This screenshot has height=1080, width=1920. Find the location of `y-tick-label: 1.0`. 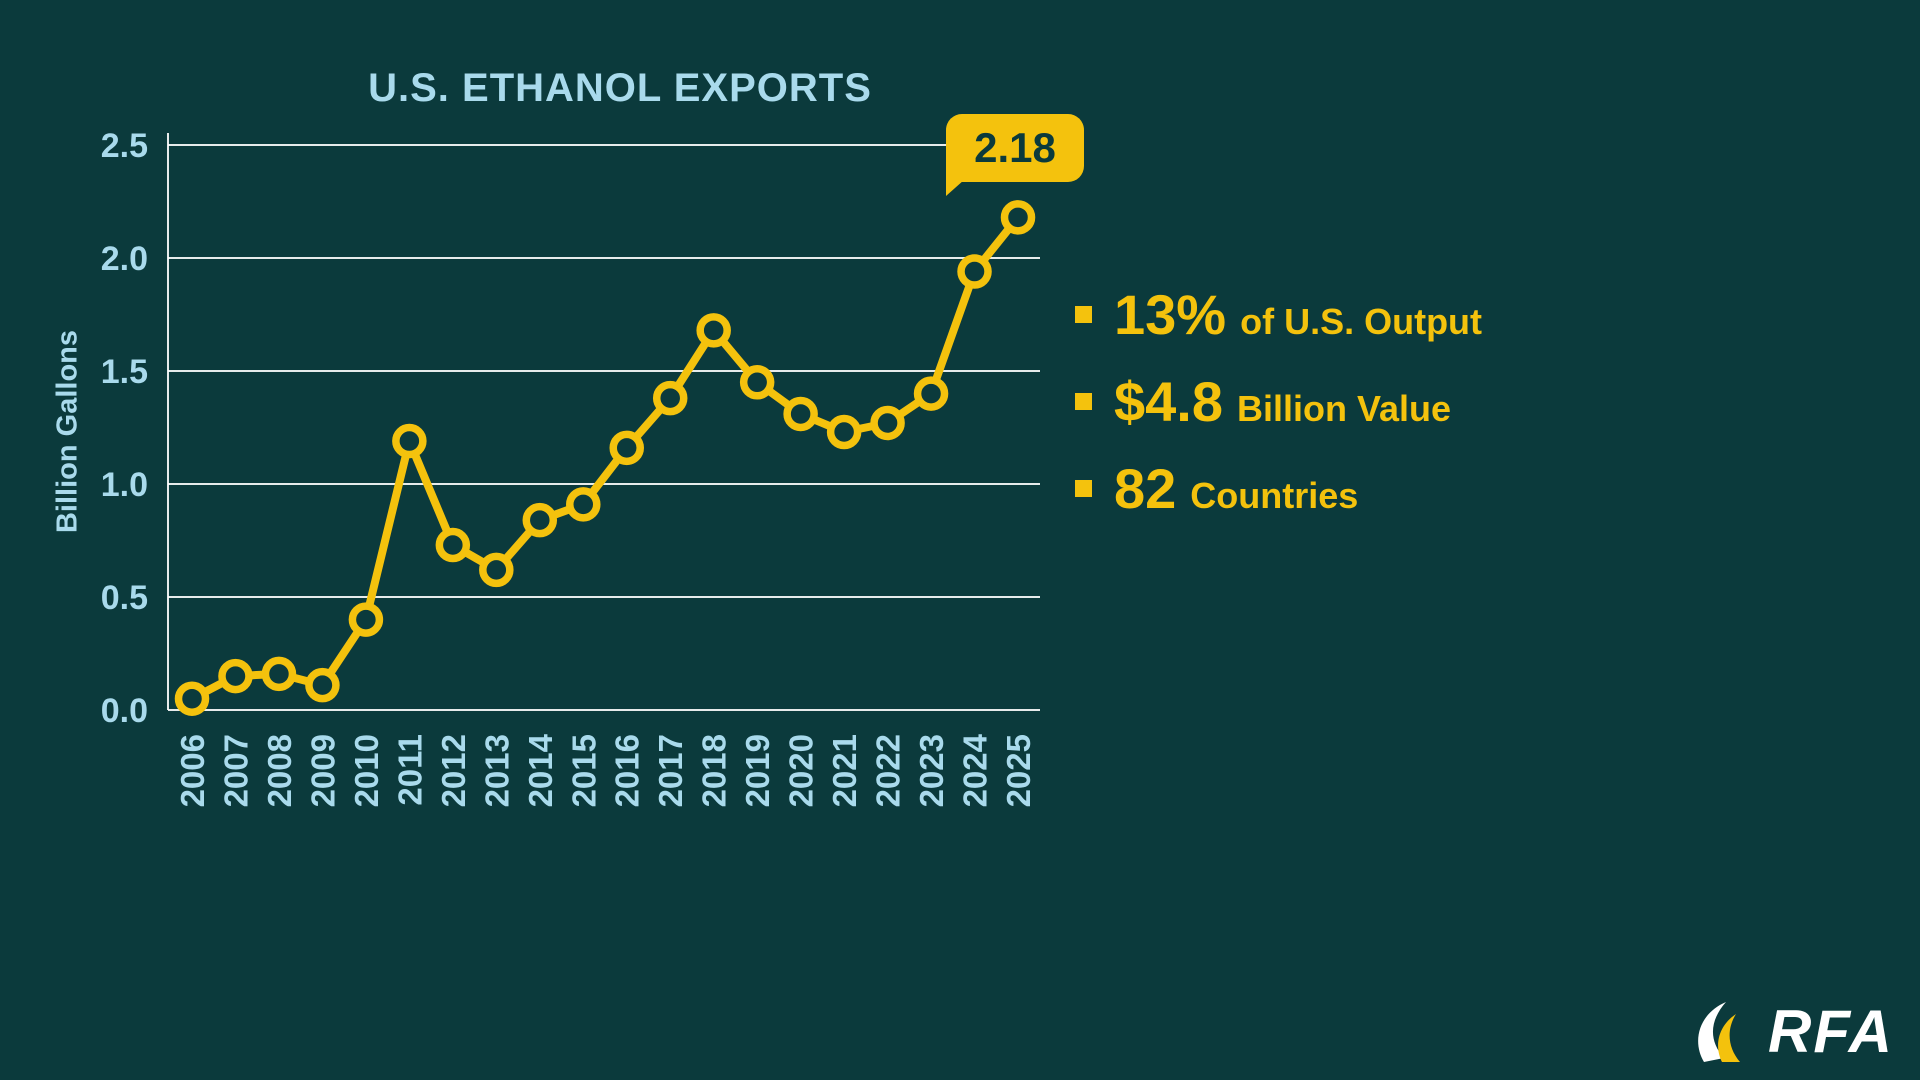

y-tick-label: 1.0 is located at coordinates (124, 485).